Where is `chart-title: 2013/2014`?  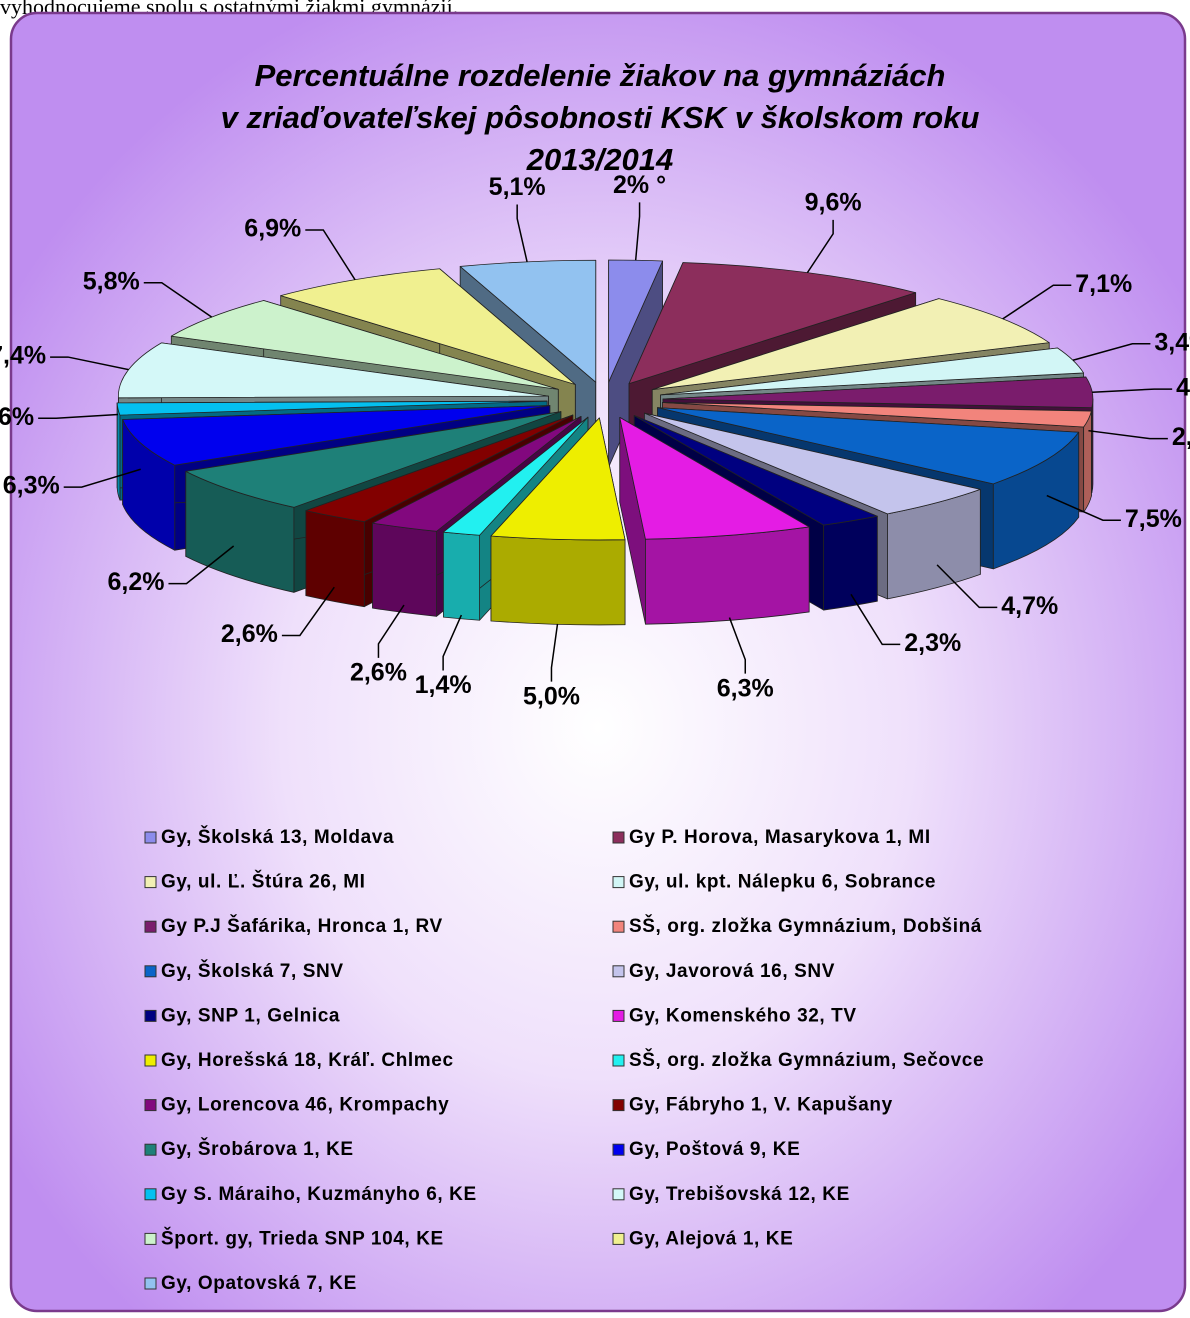 chart-title: 2013/2014 is located at coordinates (600, 159).